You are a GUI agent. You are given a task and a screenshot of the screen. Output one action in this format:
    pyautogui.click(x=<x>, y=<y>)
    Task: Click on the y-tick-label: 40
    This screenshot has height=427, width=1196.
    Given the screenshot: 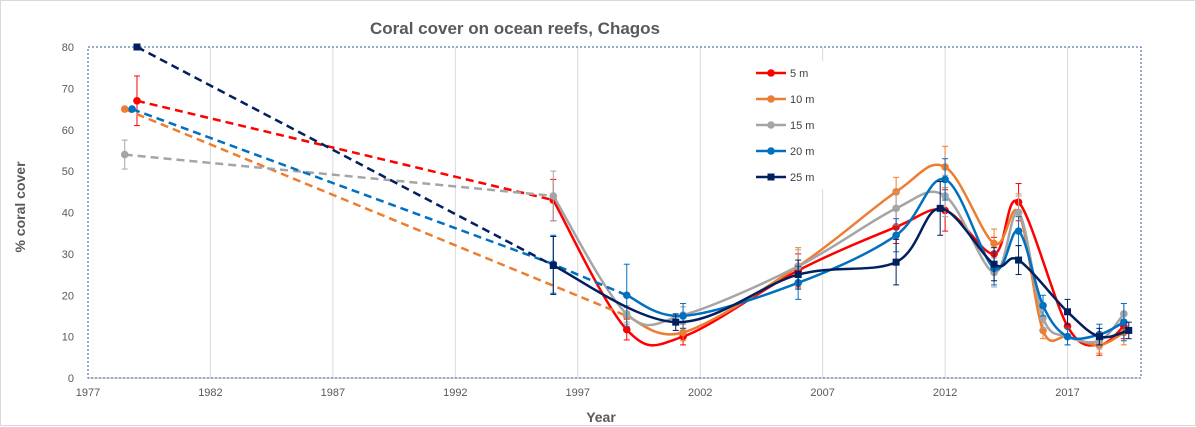 What is the action you would take?
    pyautogui.click(x=68, y=214)
    